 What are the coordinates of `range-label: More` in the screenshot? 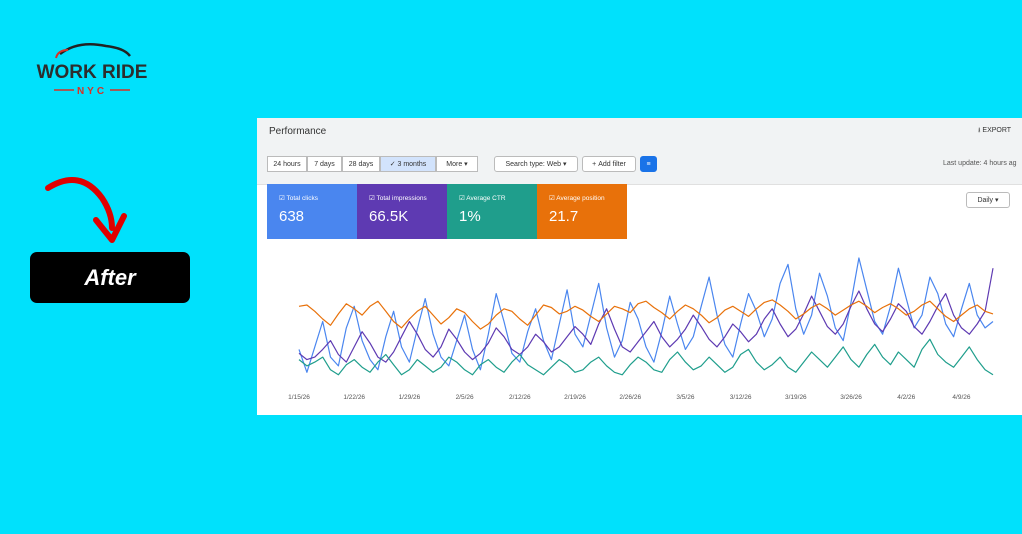 It's located at (454, 164).